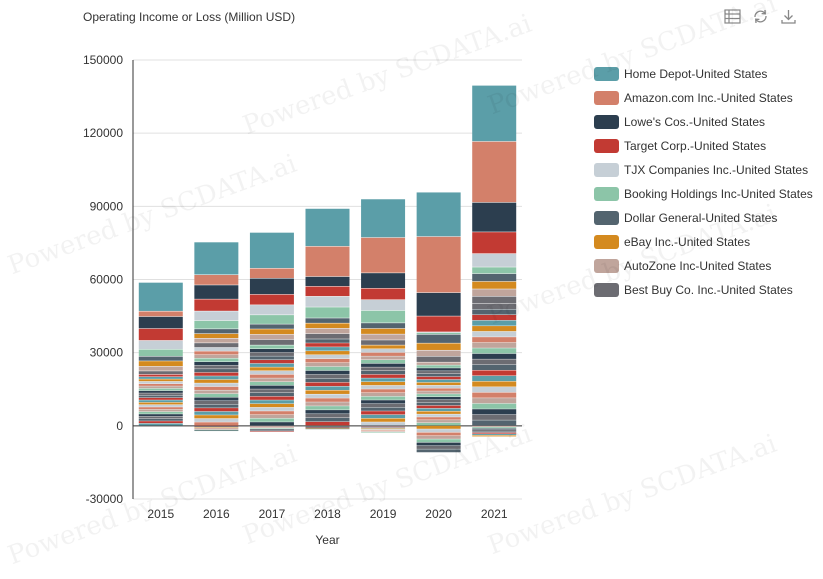  Describe the element at coordinates (105, 499) in the screenshot. I see `y-tick-label: -30000` at that location.